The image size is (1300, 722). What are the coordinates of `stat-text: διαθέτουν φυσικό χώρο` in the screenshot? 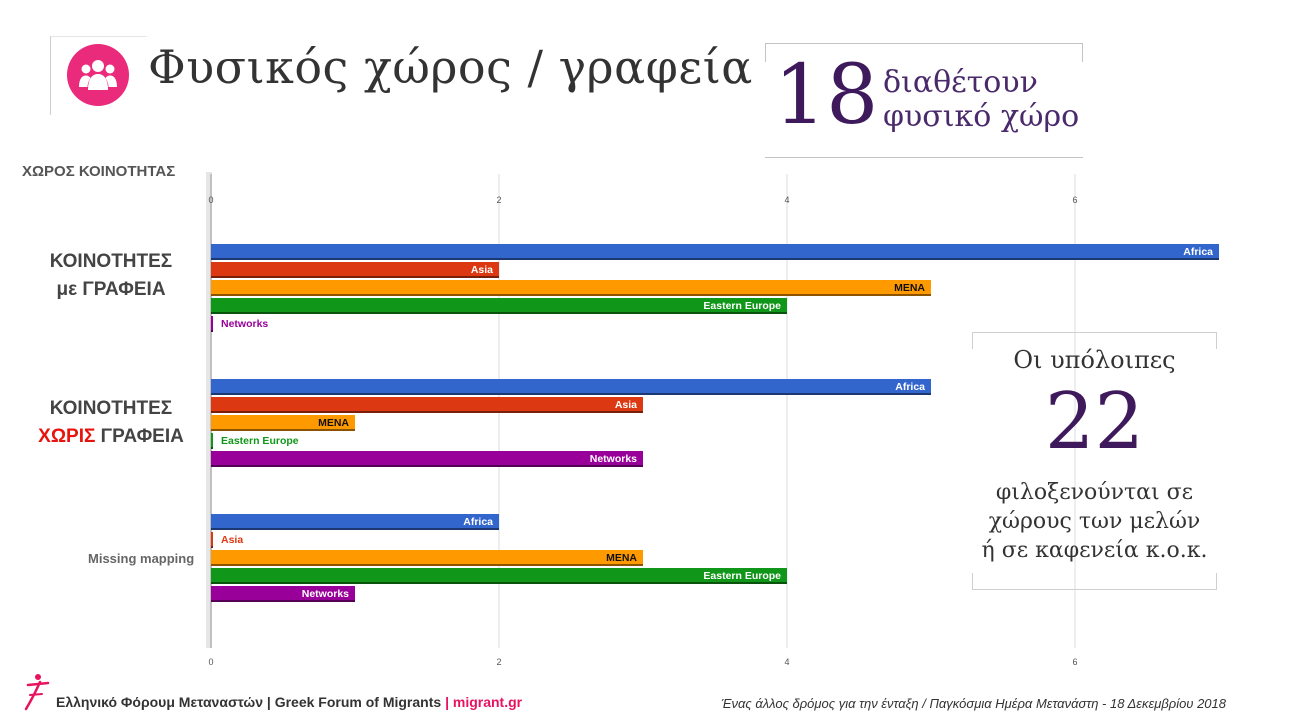 It's located at (981, 100).